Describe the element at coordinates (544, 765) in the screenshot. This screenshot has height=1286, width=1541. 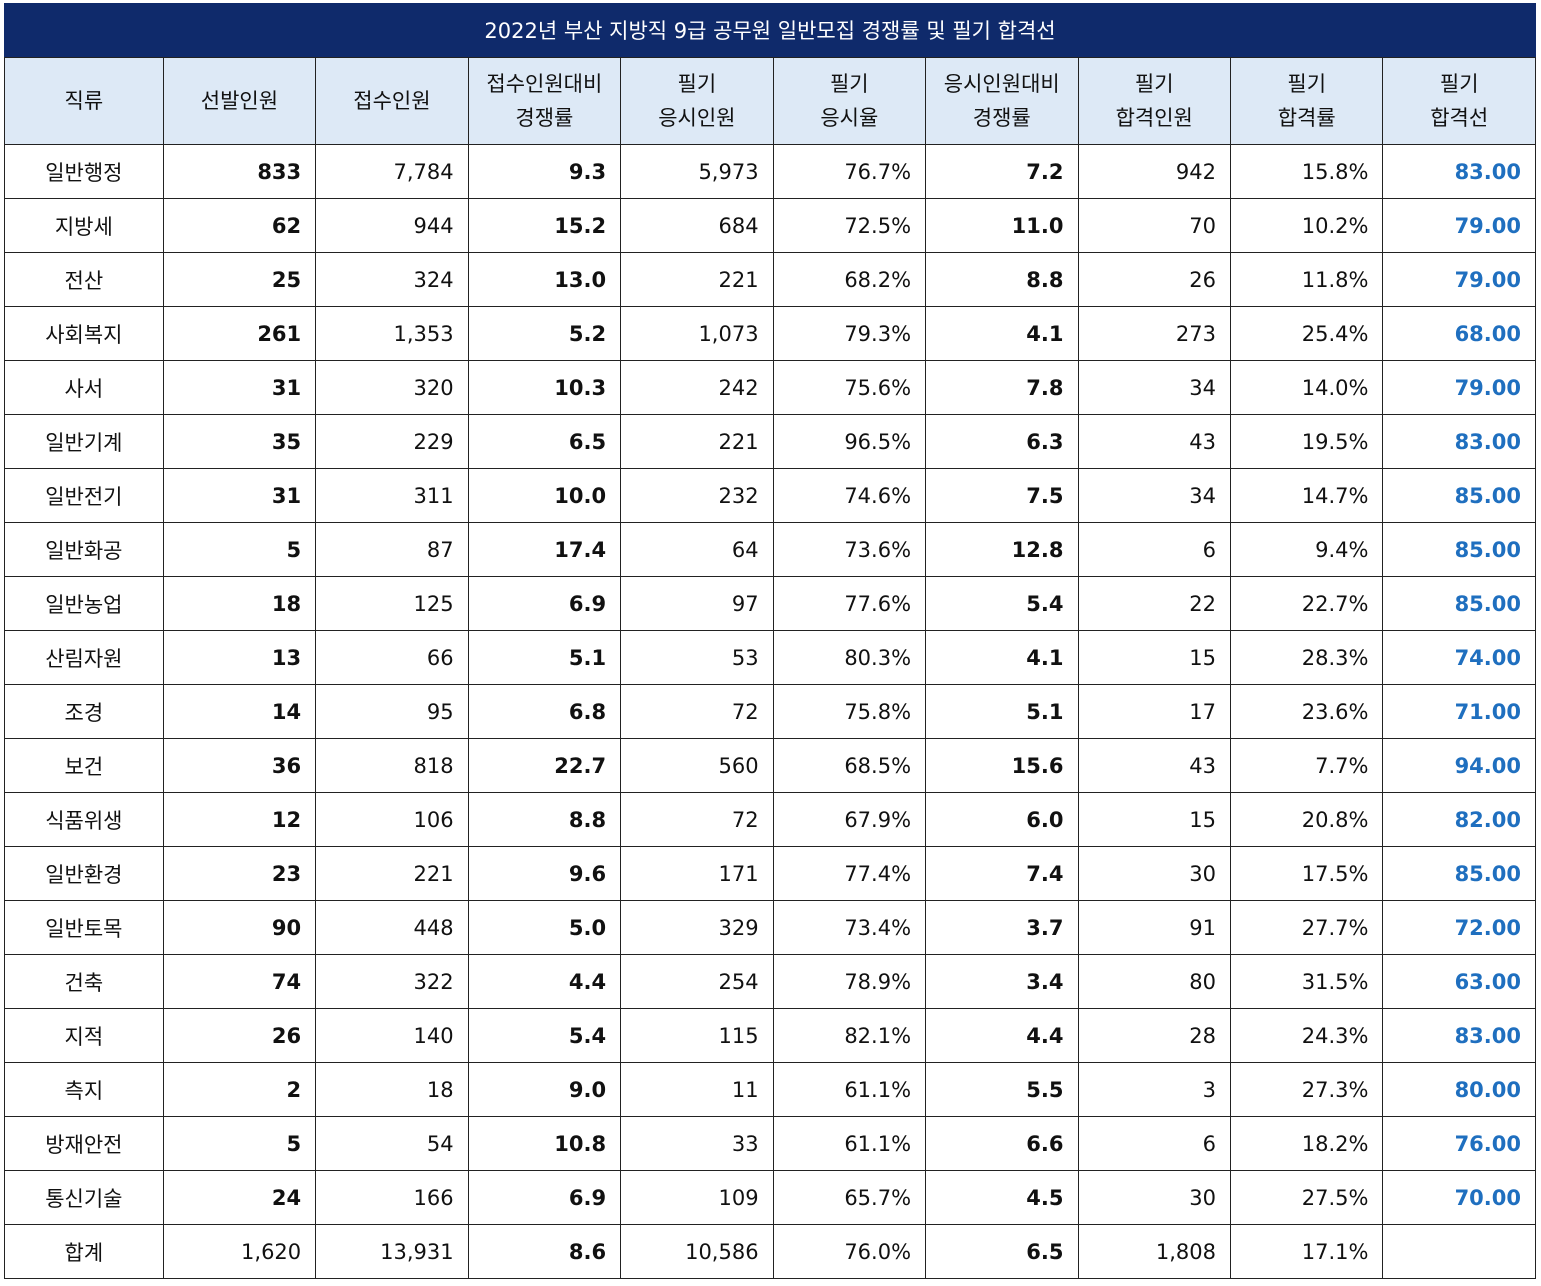
I see `table-cell: 22.7` at that location.